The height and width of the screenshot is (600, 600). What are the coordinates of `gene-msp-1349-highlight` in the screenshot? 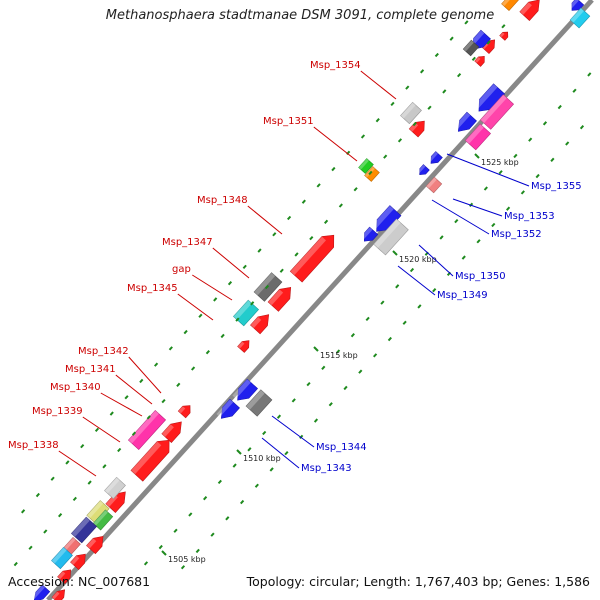 It's located at (366, 234).